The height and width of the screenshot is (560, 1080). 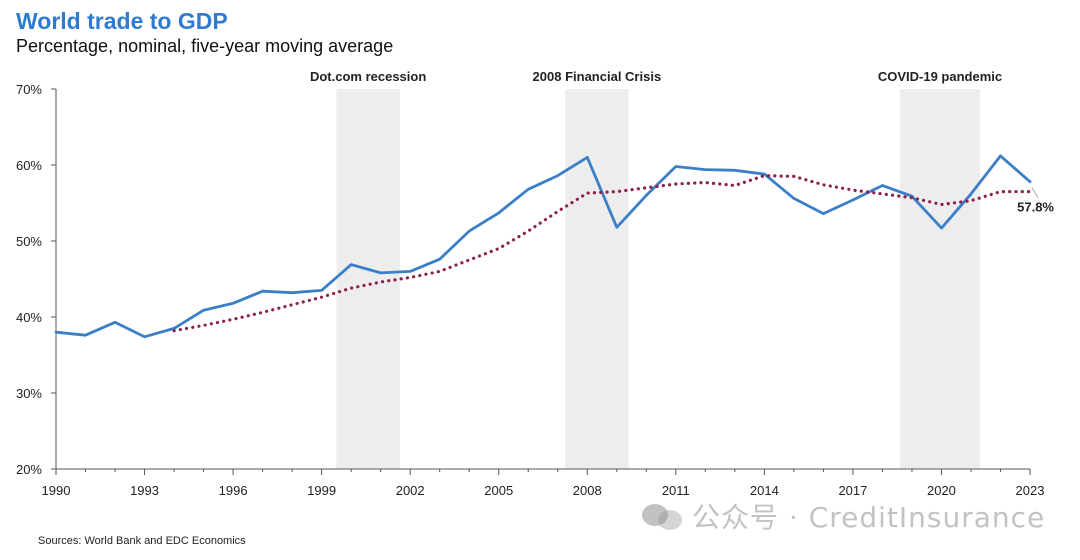 What do you see at coordinates (142, 541) in the screenshot?
I see `sources-note: Sources: World Bank and EDC Economics` at bounding box center [142, 541].